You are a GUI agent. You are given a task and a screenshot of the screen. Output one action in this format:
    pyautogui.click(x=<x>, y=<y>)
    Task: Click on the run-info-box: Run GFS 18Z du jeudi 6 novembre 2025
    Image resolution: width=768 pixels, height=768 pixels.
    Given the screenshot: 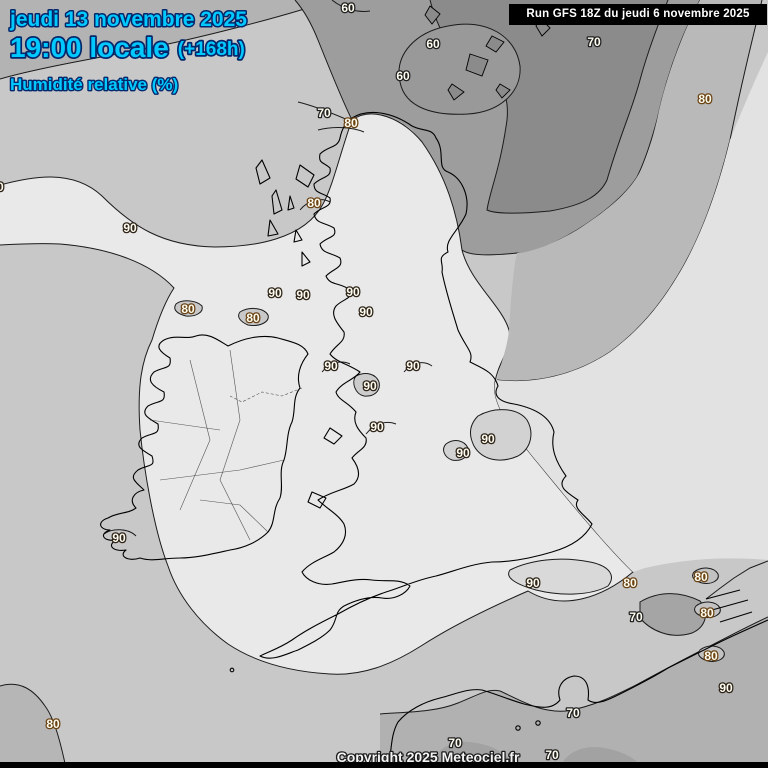 What is the action you would take?
    pyautogui.click(x=638, y=14)
    